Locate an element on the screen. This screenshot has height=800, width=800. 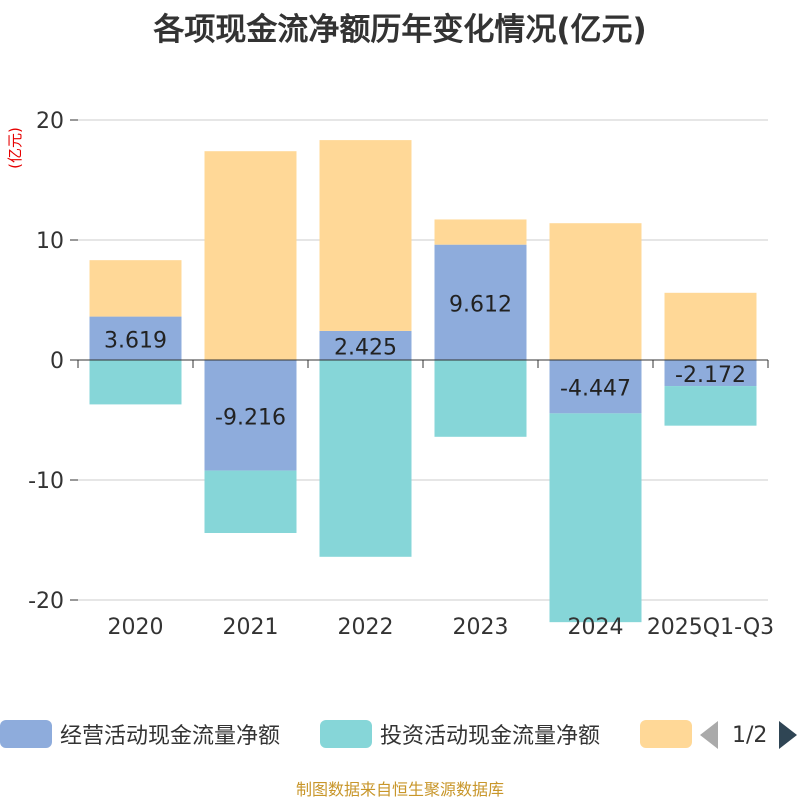
x-tick-label: 2025Q1-Q3 is located at coordinates (710, 627).